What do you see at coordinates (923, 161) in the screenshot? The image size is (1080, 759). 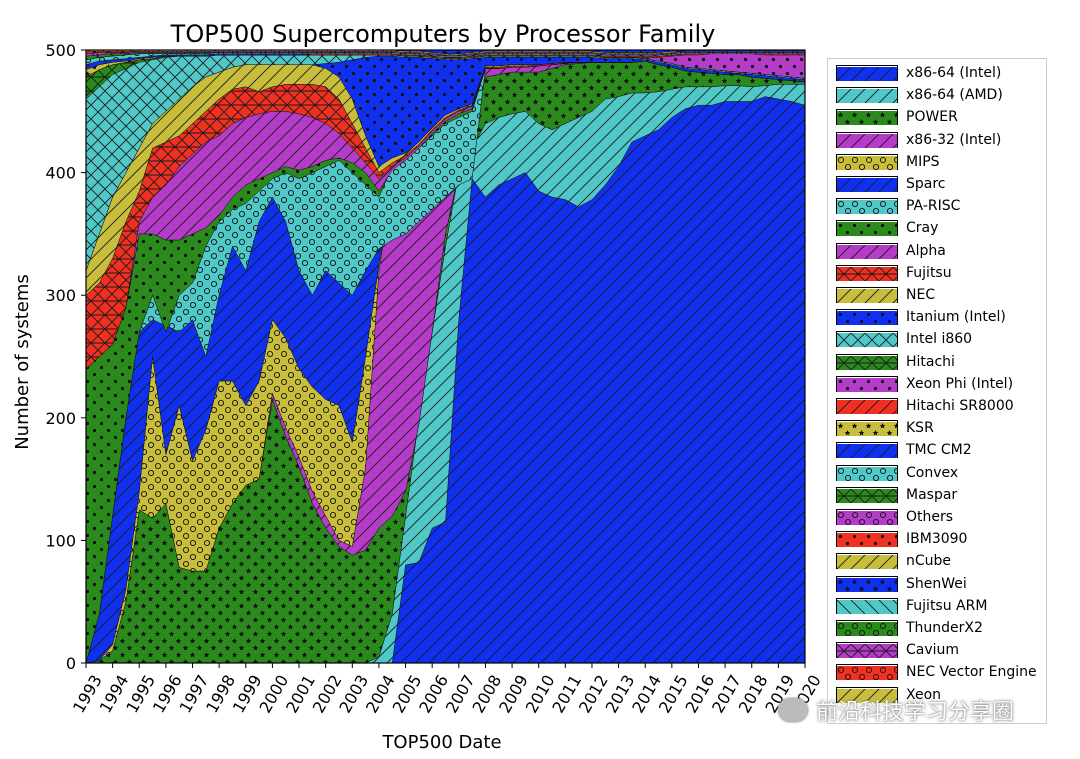 I see `legend-label: MIPS` at bounding box center [923, 161].